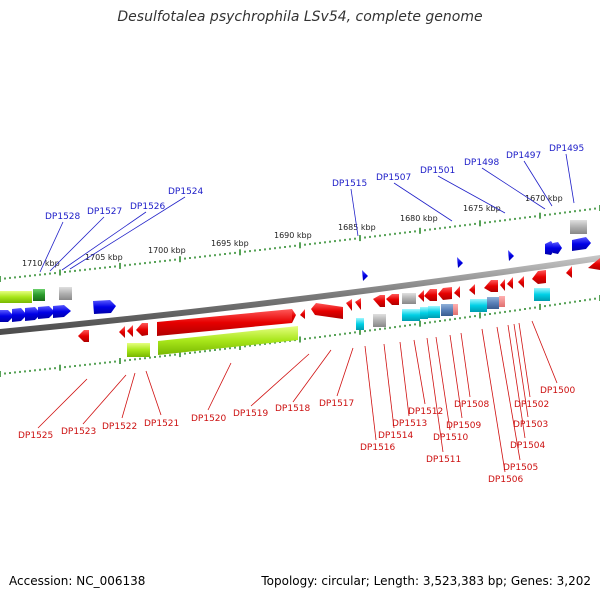  What do you see at coordinates (209, 419) in the screenshot?
I see `label-dp1520: DP1520` at bounding box center [209, 419].